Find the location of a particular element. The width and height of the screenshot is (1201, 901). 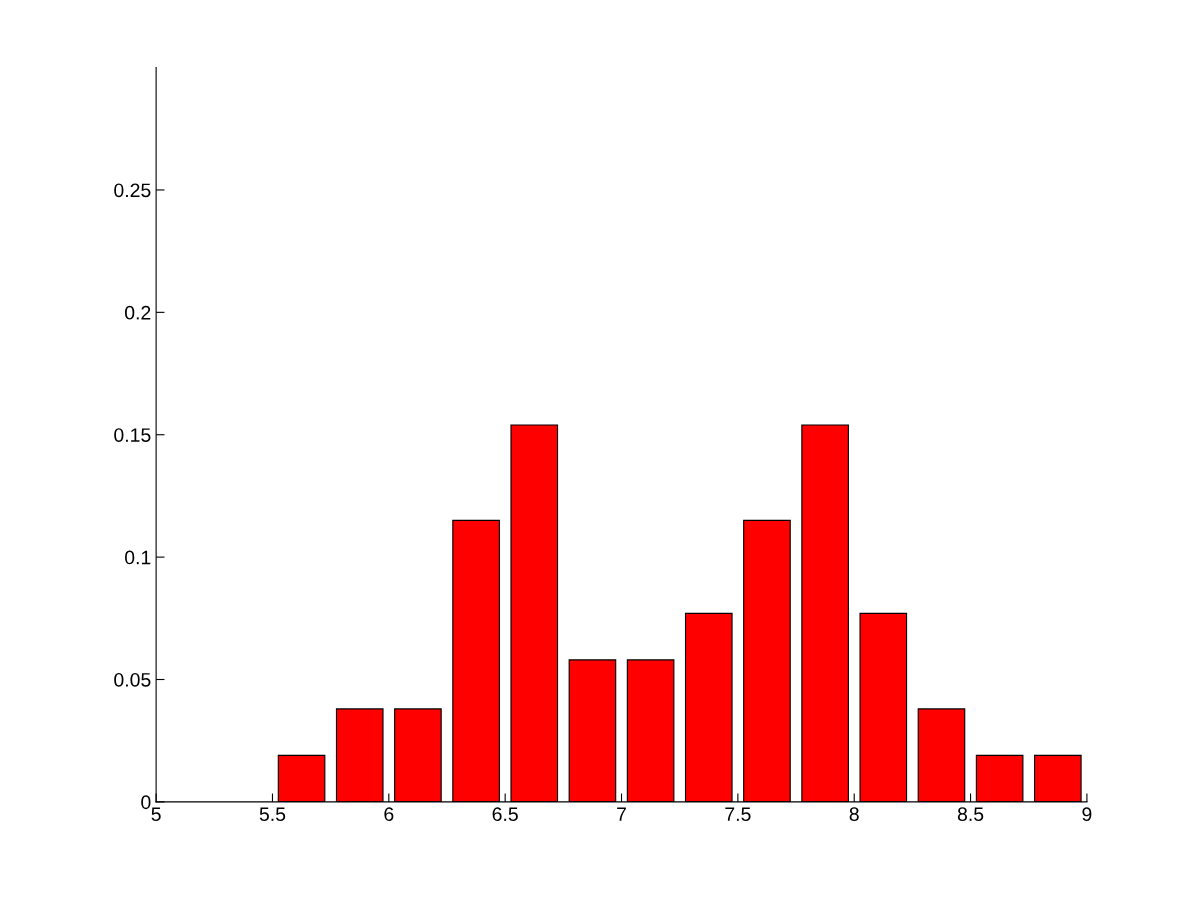

x-tick-label: 7 is located at coordinates (621, 814).